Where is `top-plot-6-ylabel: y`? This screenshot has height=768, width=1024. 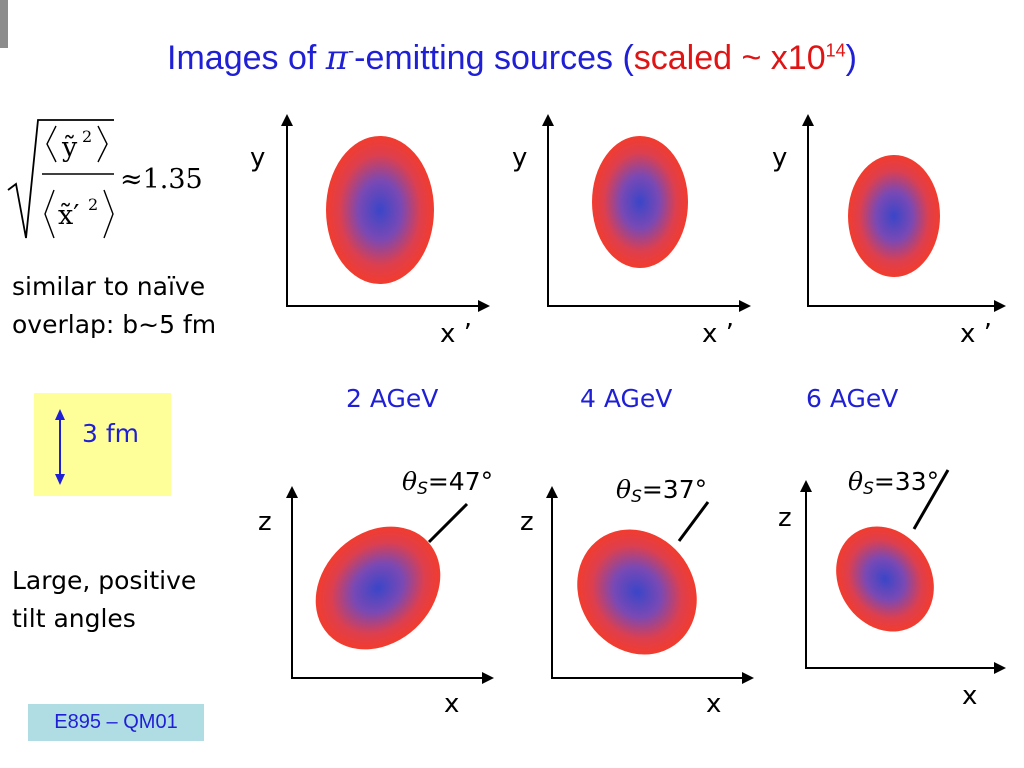
top-plot-6-ylabel: y is located at coordinates (779, 158).